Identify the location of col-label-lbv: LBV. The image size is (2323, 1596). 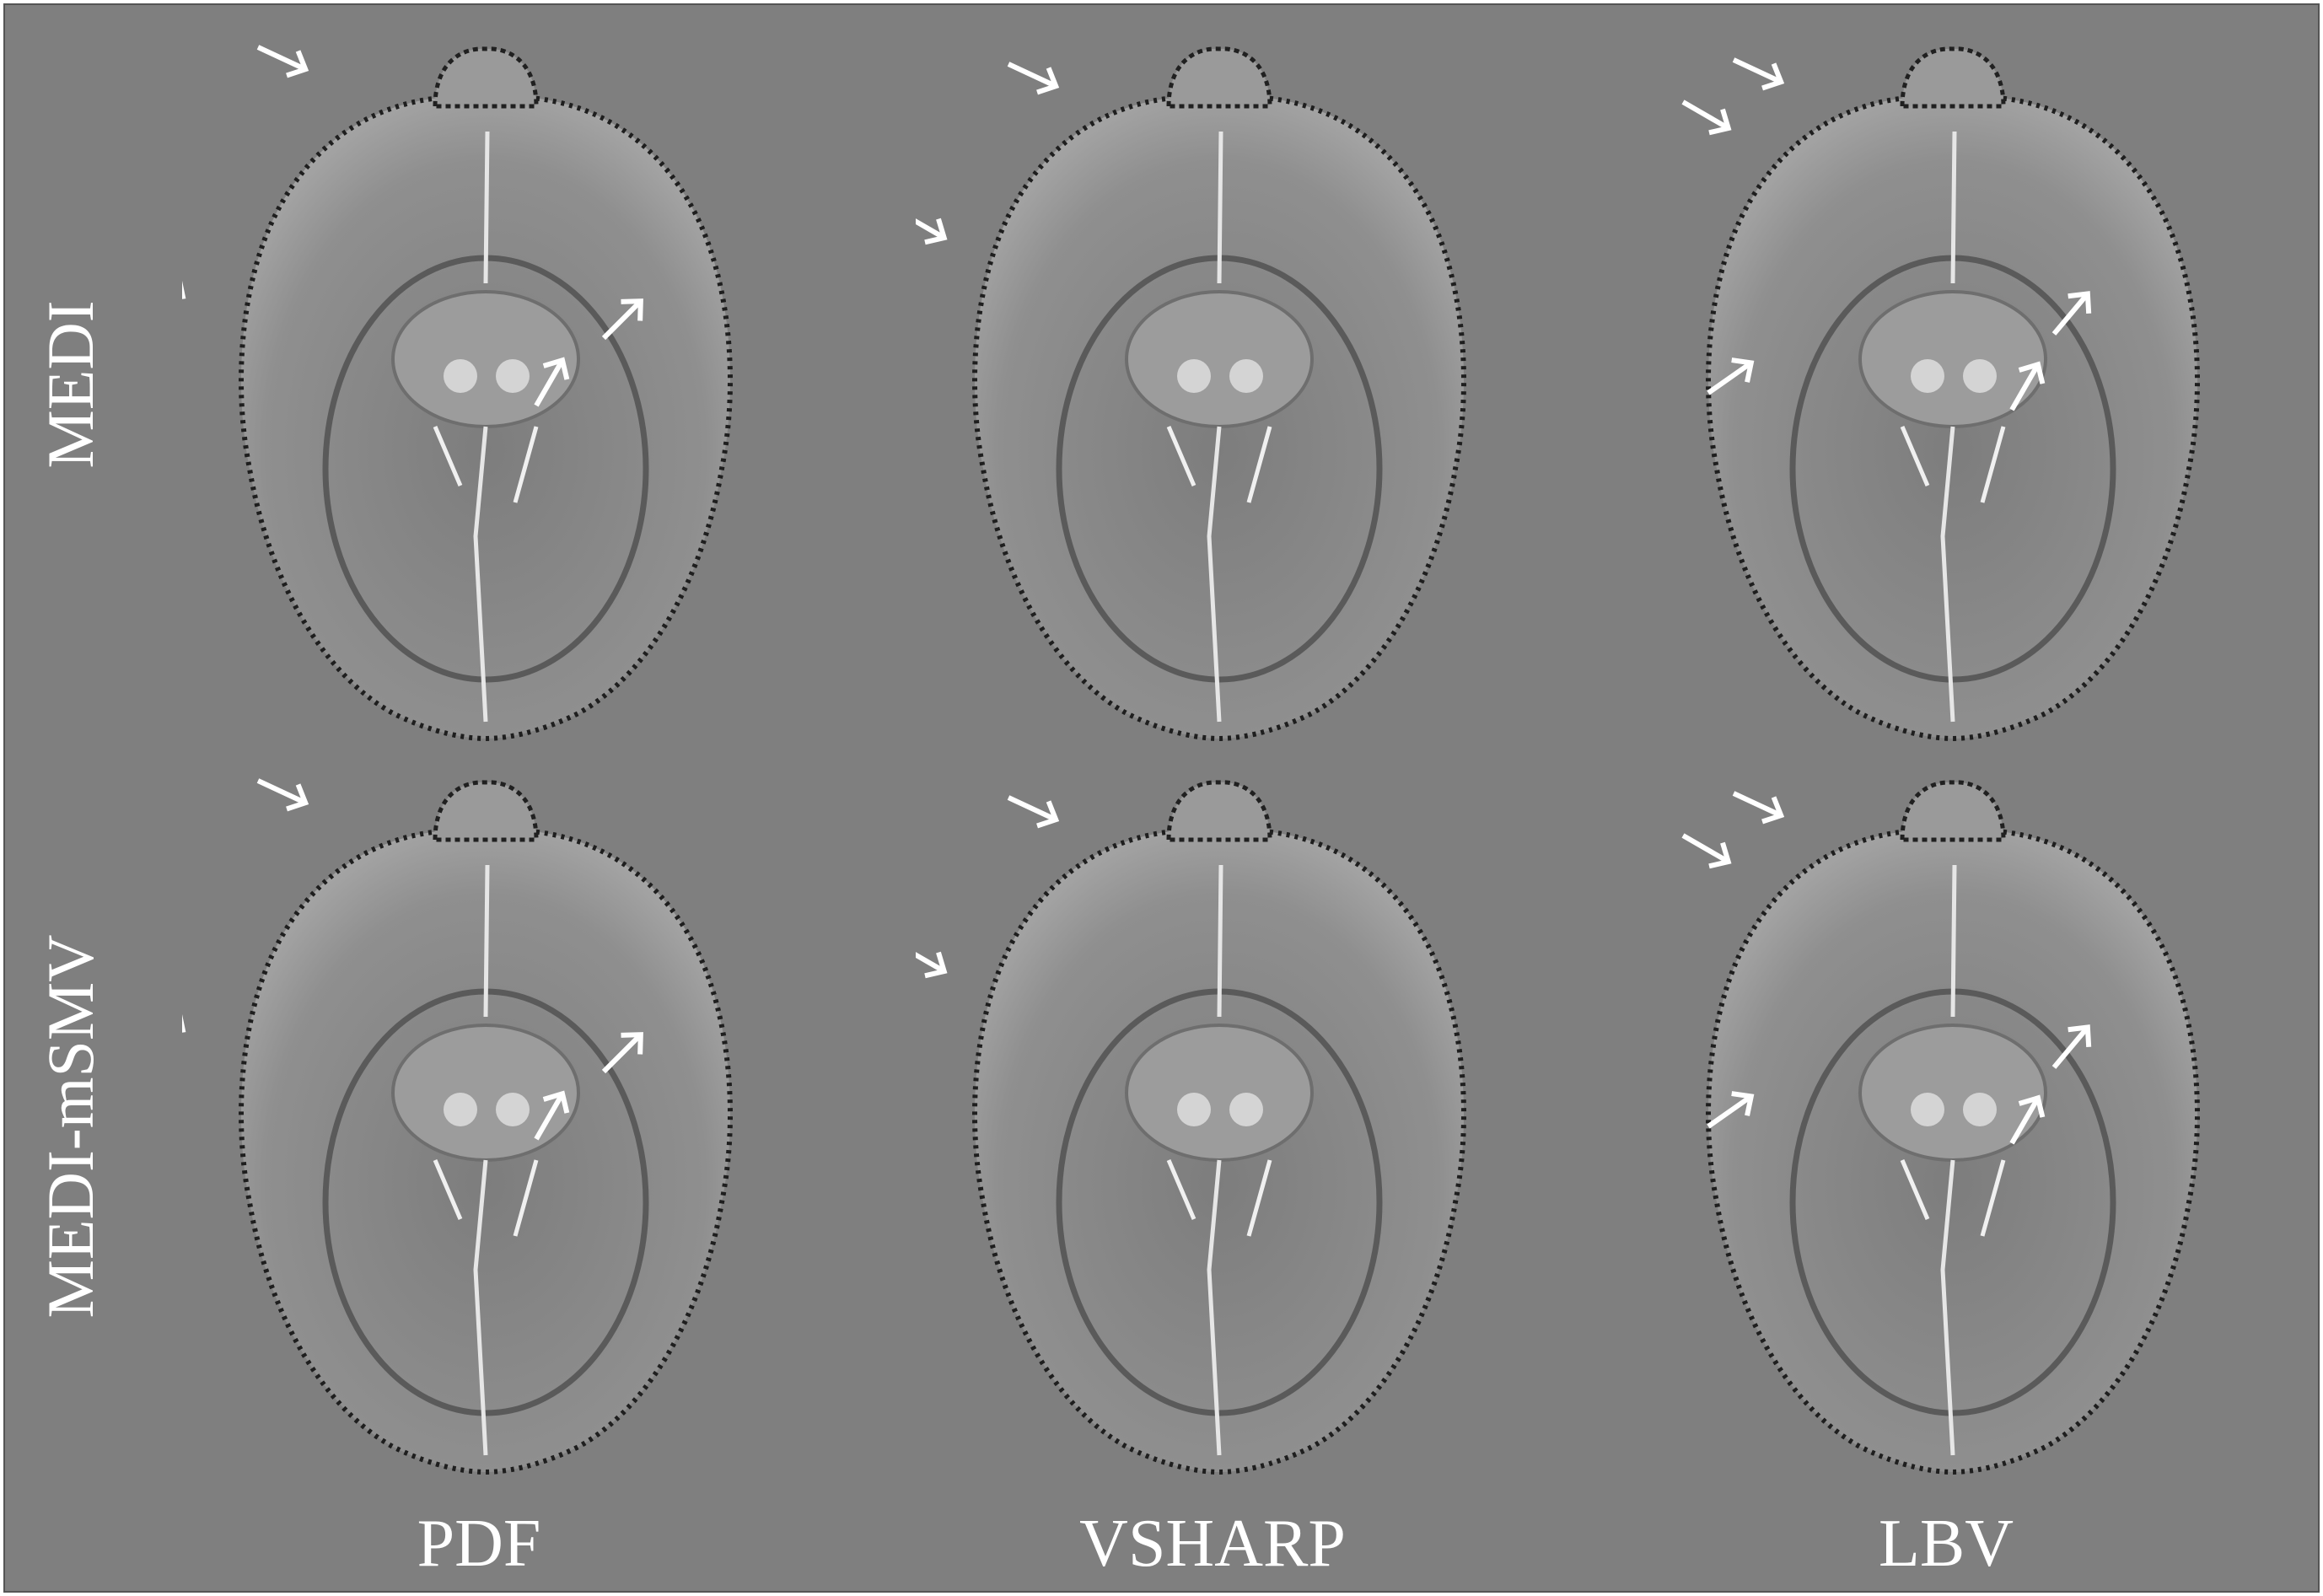
(1947, 1544).